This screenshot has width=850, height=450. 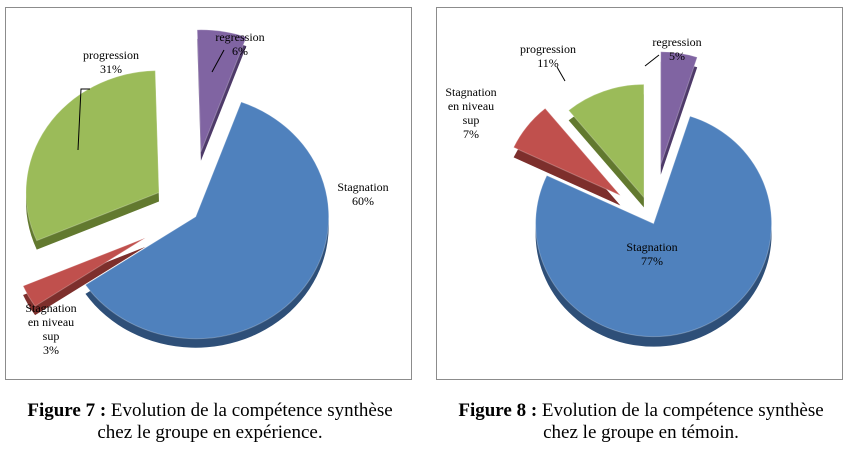 I want to click on figure-8-number: Figure 8 :, so click(x=498, y=410).